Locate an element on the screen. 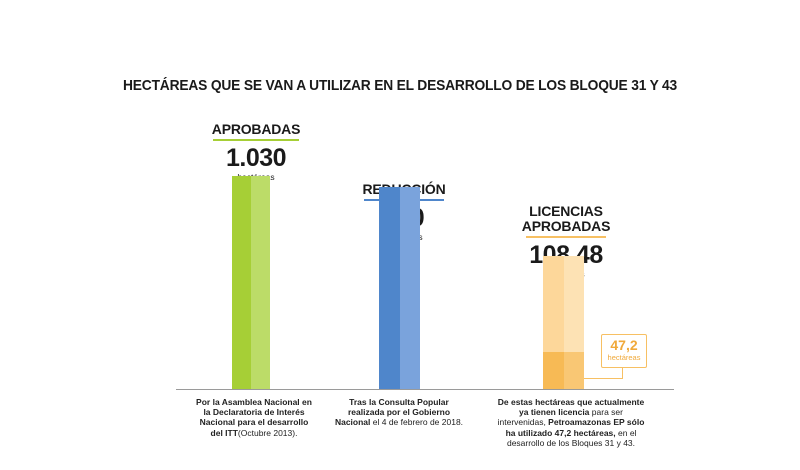 This screenshot has width=800, height=470. bar-aprobadas is located at coordinates (251, 282).